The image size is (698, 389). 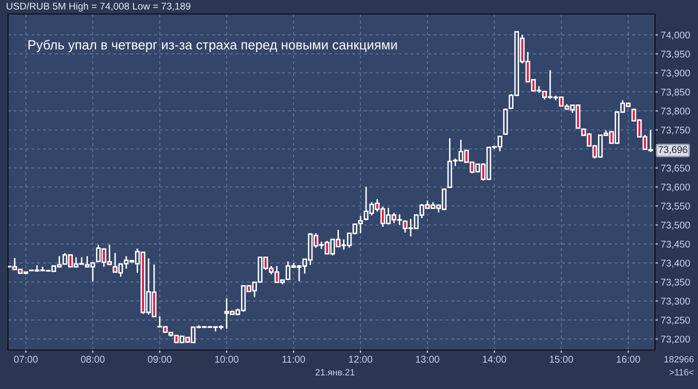 I want to click on y-tick-label: 73,750, so click(x=675, y=130).